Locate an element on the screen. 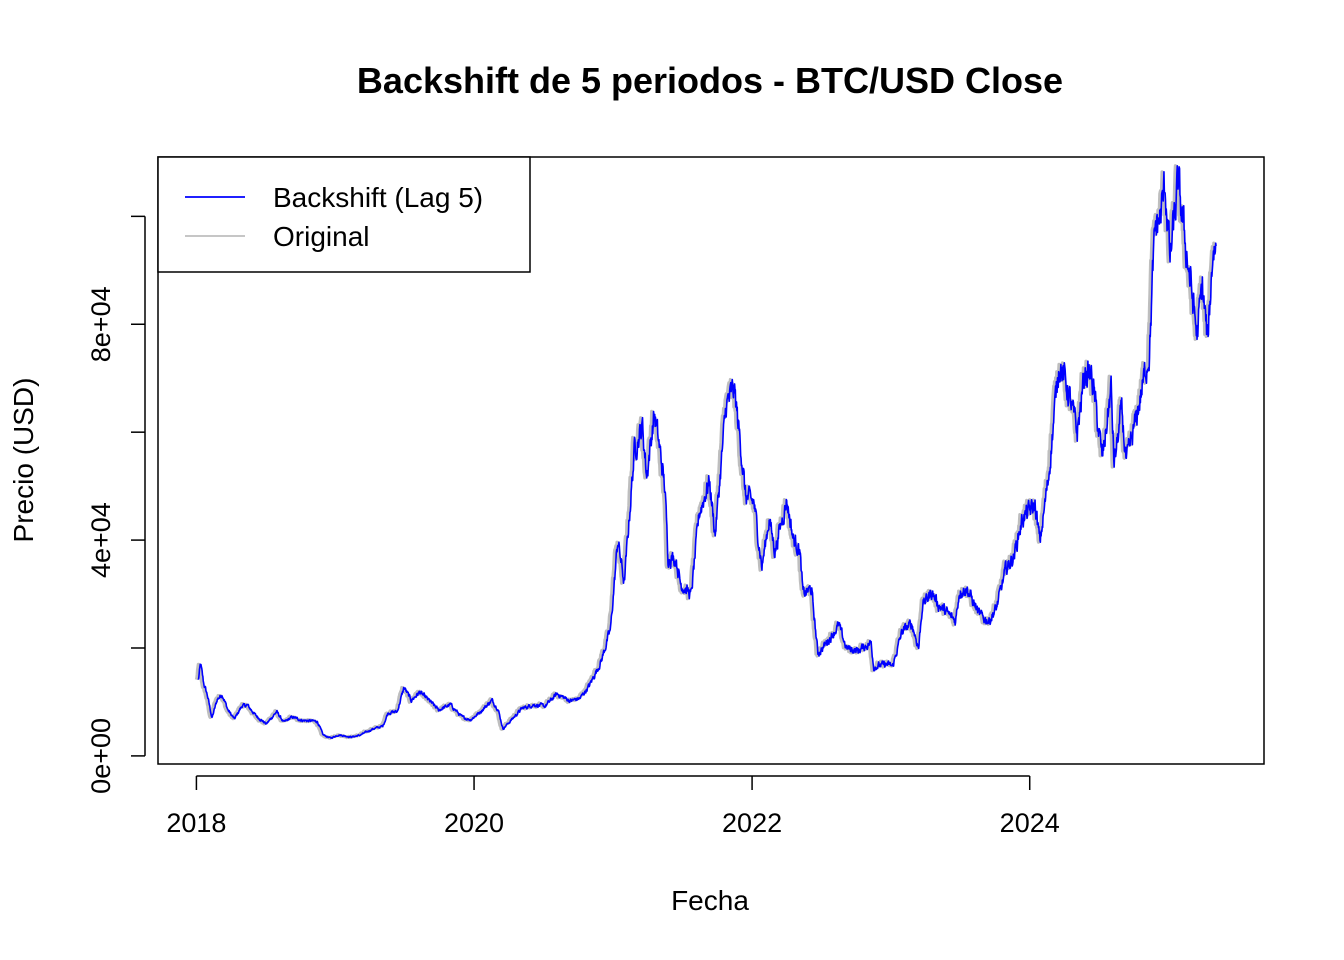  chart-title: Backshift de 5 periodos - BTC/USD Close is located at coordinates (710, 80).